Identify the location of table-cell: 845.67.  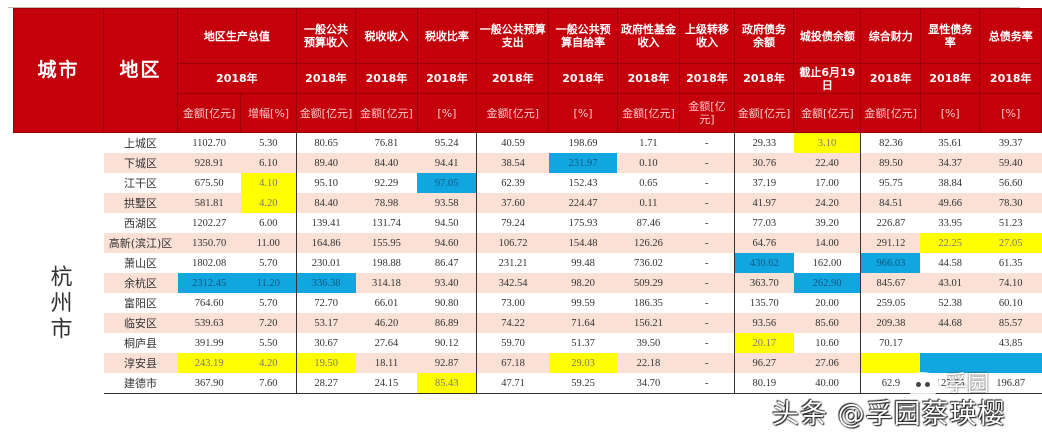
(890, 283).